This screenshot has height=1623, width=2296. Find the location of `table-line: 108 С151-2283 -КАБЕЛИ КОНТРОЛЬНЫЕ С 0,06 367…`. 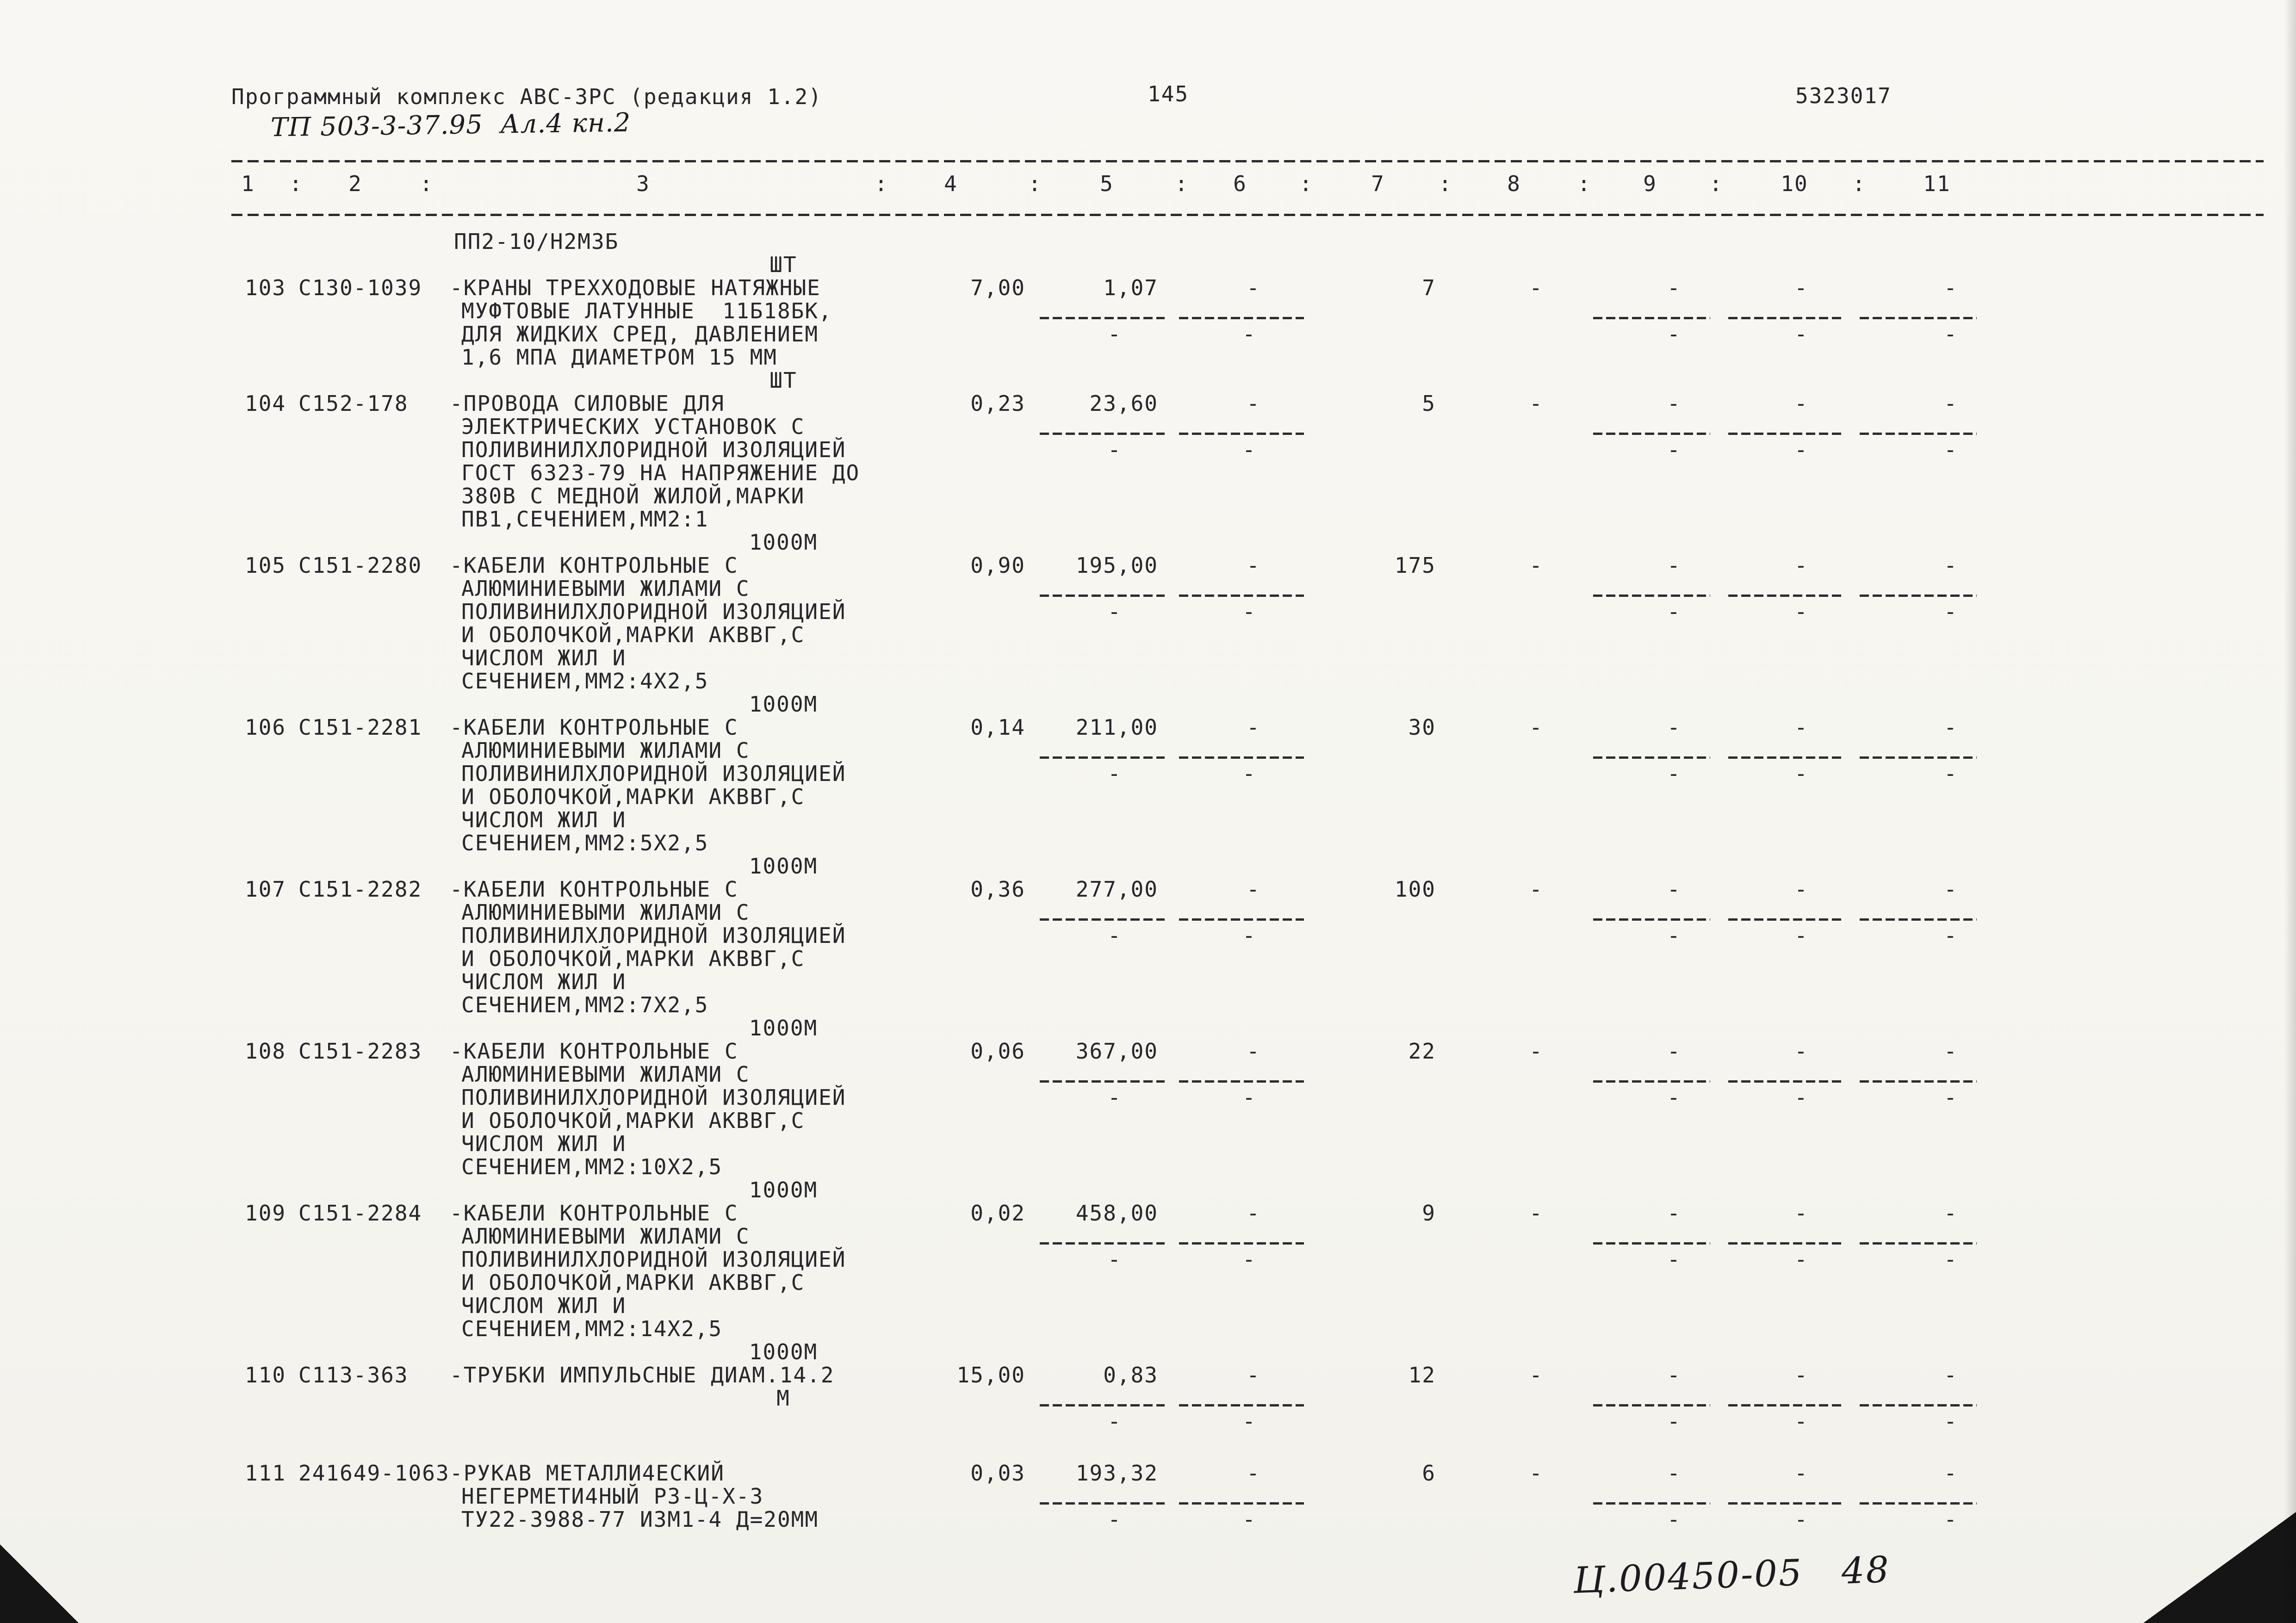

table-line: 108 С151-2283 -КАБЕЛИ КОНТРОЛЬНЫЕ С 0,06 367… is located at coordinates (1148, 1051).